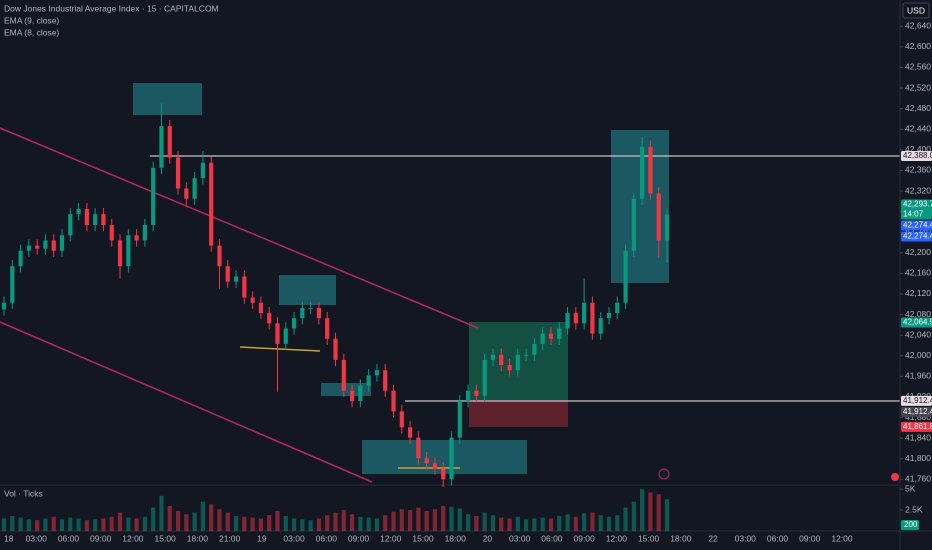  Describe the element at coordinates (488, 538) in the screenshot. I see `x-tick-label: 20` at that location.